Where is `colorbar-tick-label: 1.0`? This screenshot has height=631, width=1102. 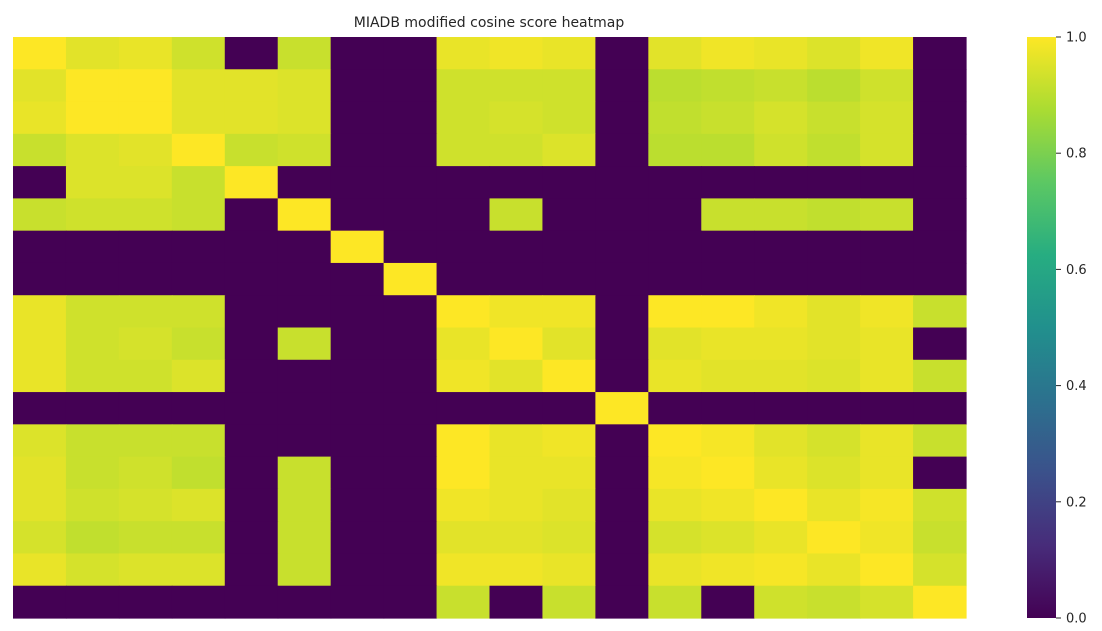 colorbar-tick-label: 1.0 is located at coordinates (1076, 38).